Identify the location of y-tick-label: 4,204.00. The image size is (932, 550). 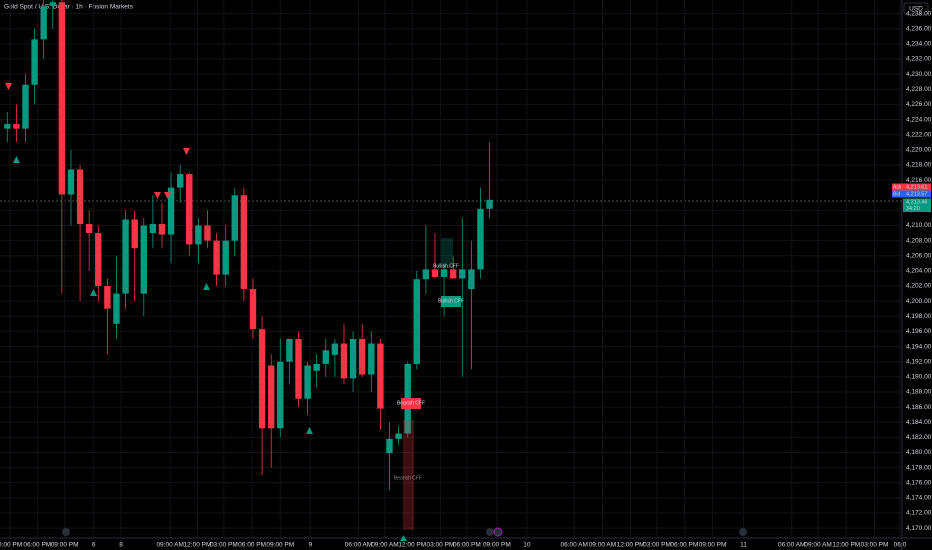
(919, 271).